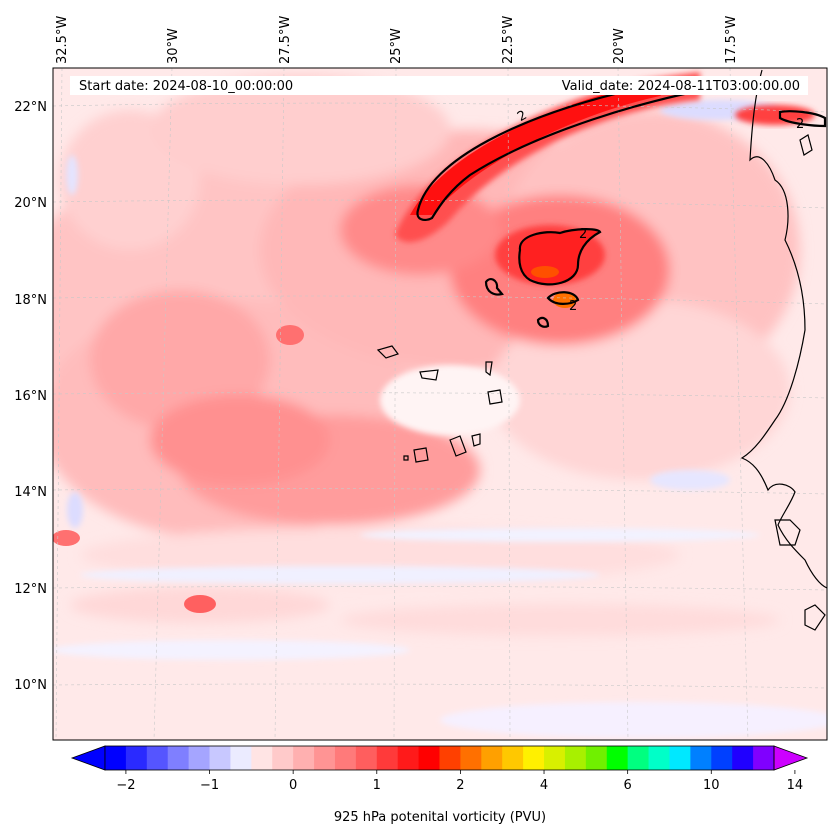  What do you see at coordinates (731, 40) in the screenshot?
I see `lon-label: 17.5°W` at bounding box center [731, 40].